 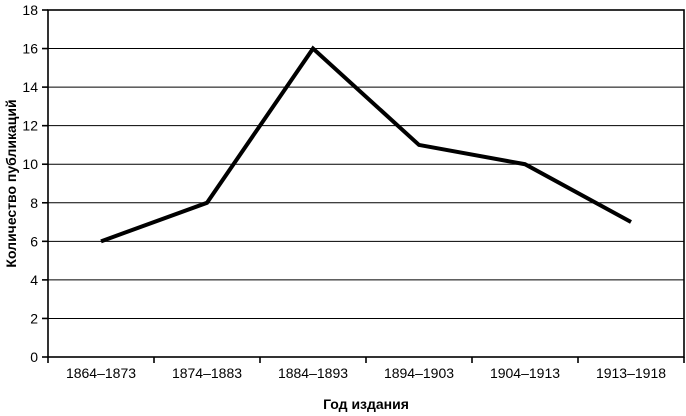 I want to click on y-tick-label: 14, so click(x=30, y=87).